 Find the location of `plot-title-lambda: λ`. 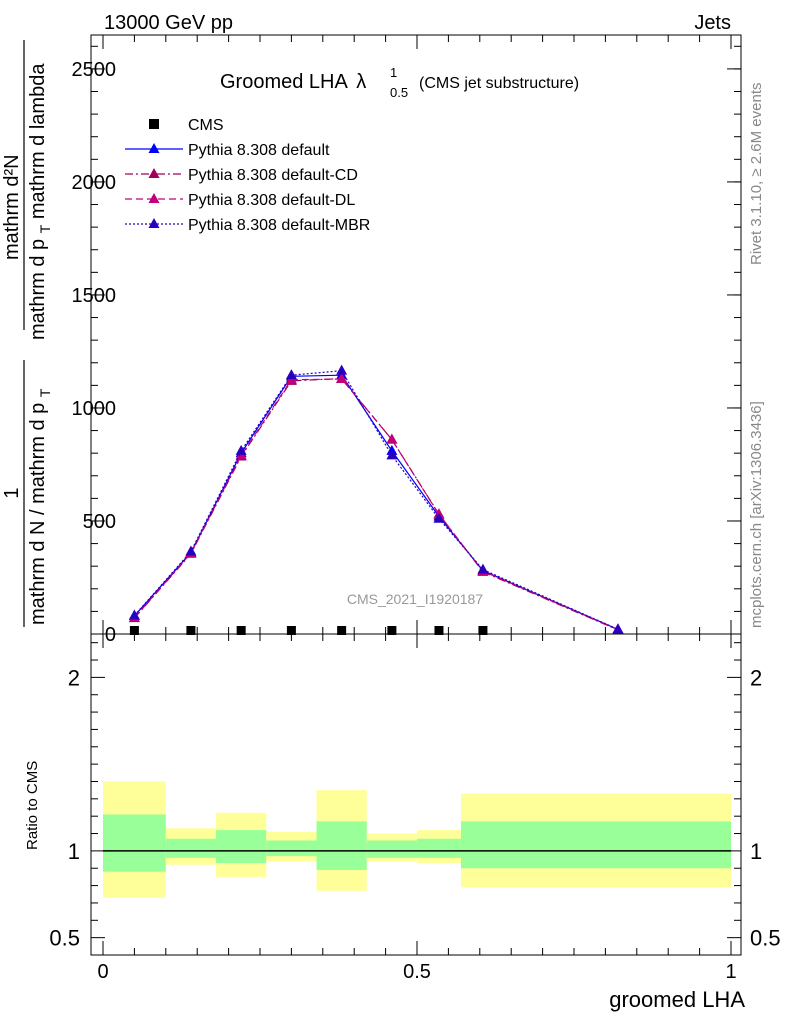

plot-title-lambda: λ is located at coordinates (361, 82).